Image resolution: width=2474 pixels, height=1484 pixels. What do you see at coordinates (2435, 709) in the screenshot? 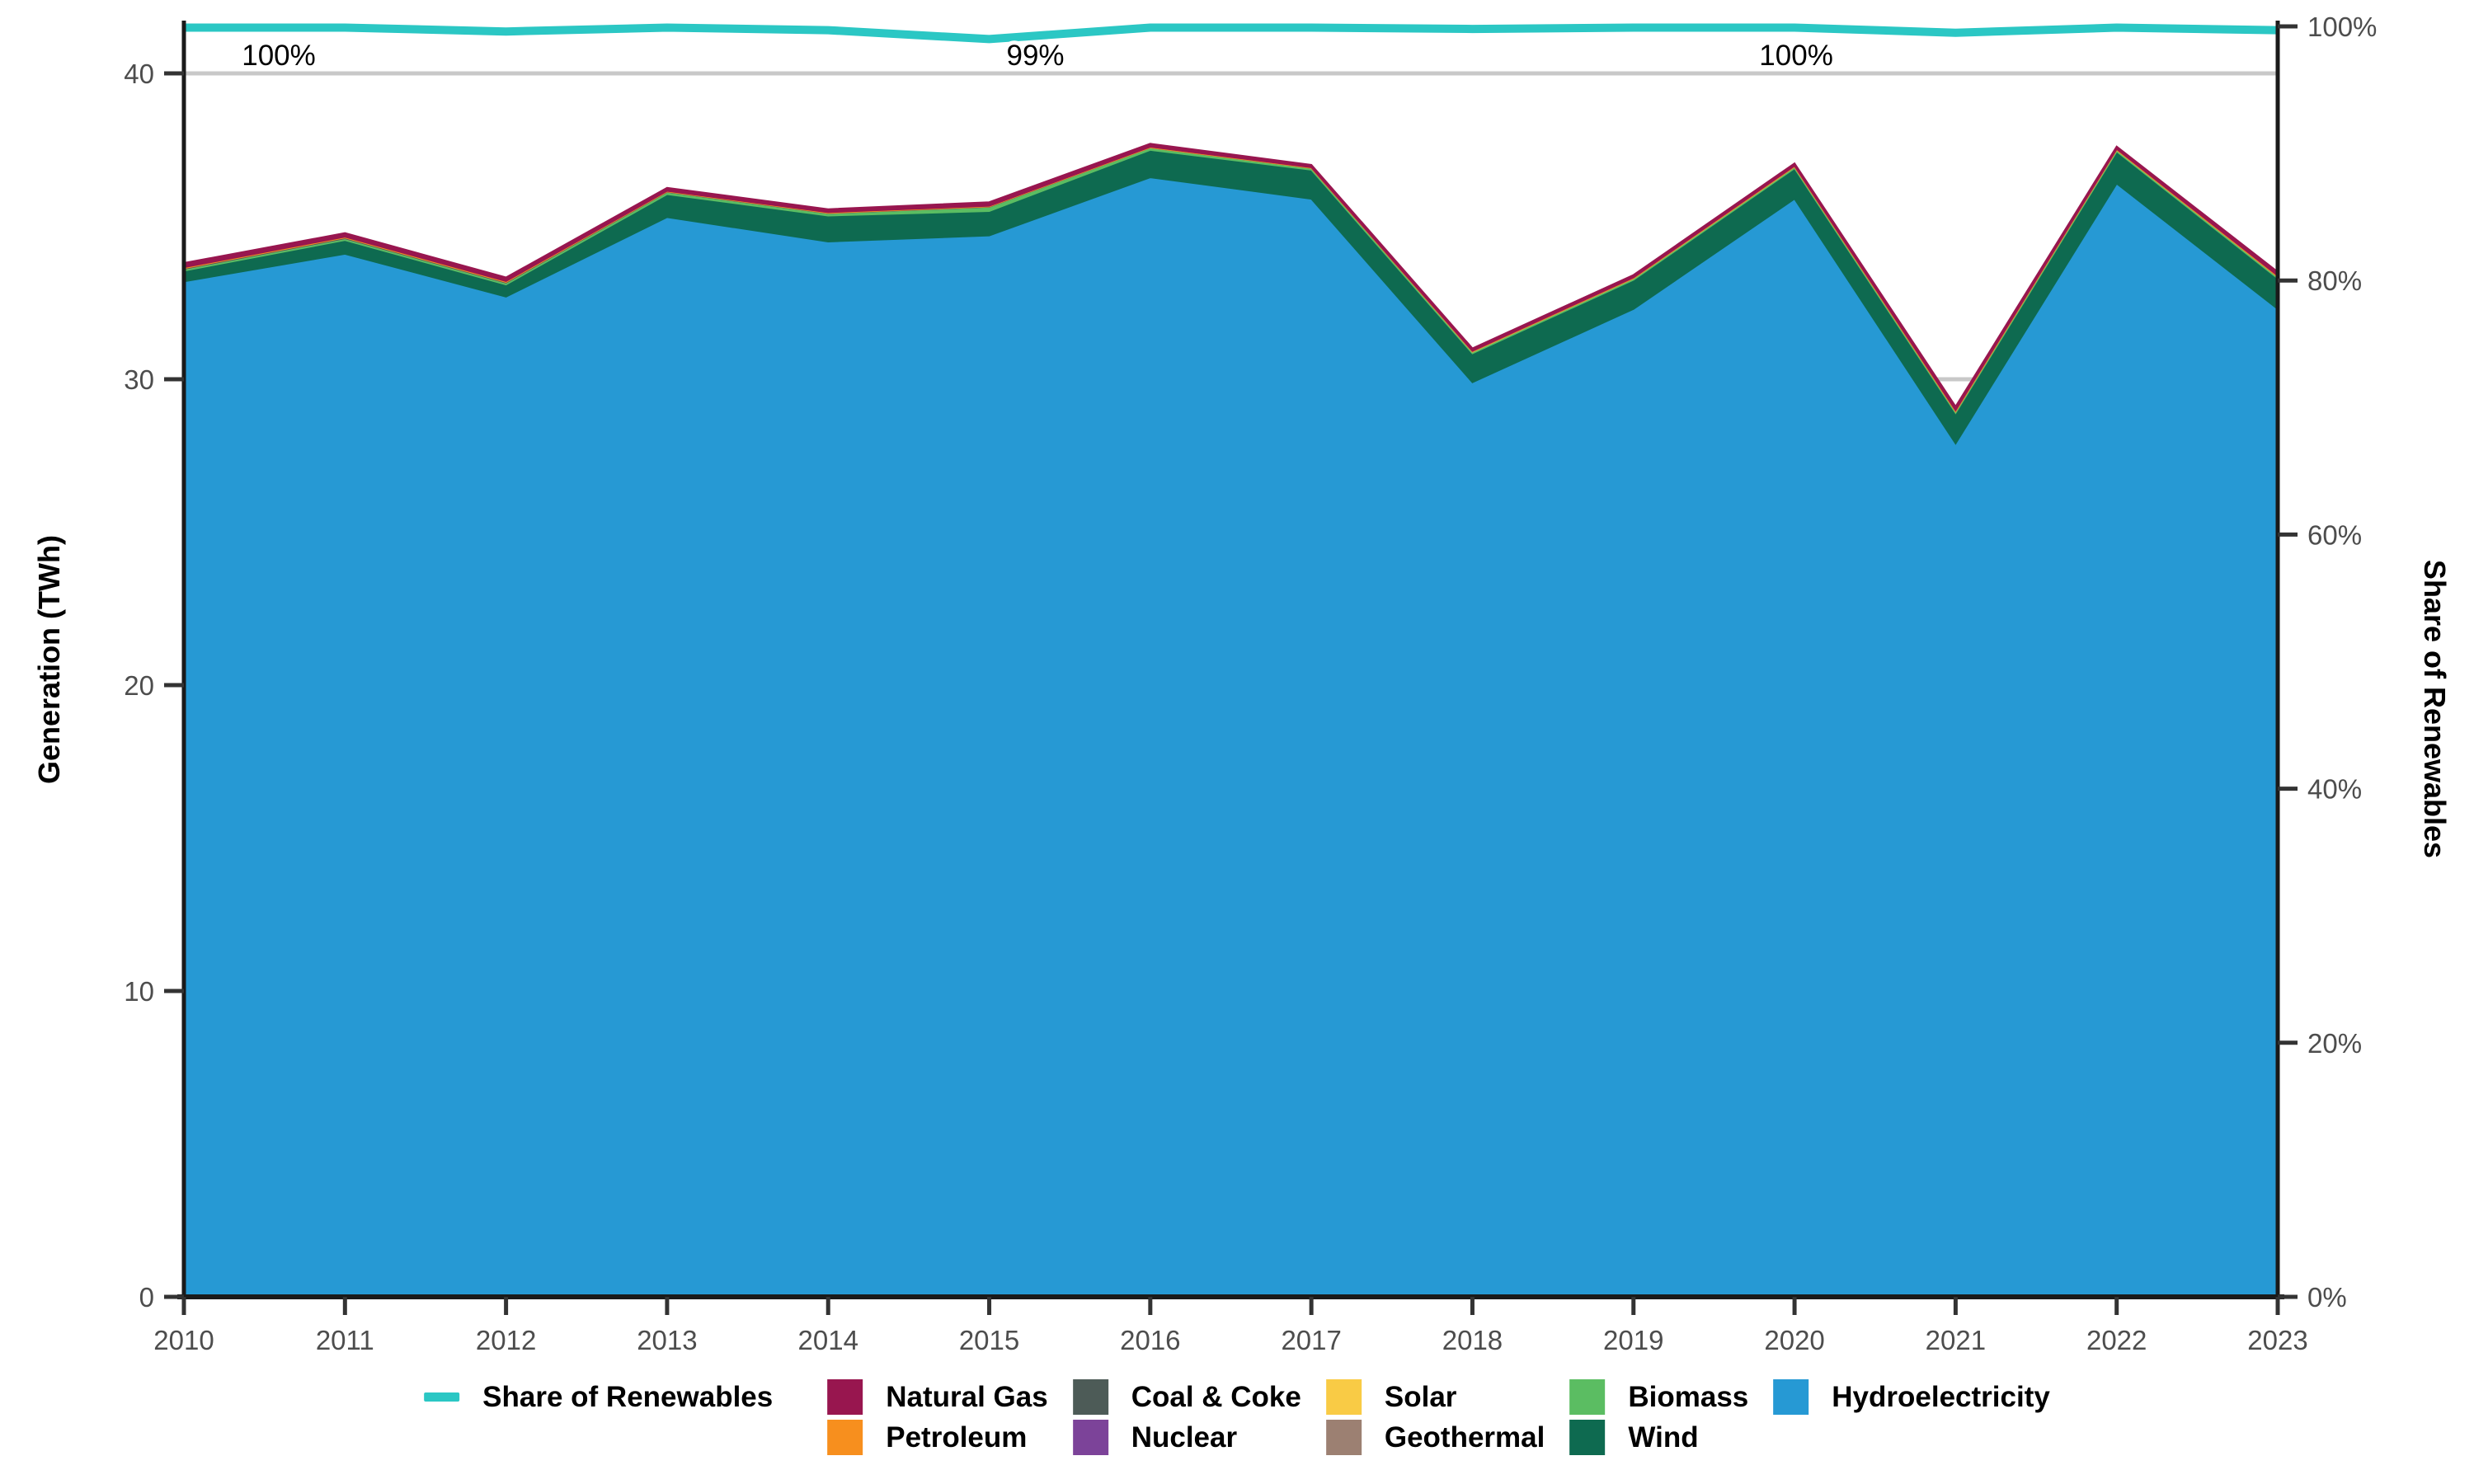
I see `y-axis-title-share-of-renewables: Share of Renewables` at bounding box center [2435, 709].